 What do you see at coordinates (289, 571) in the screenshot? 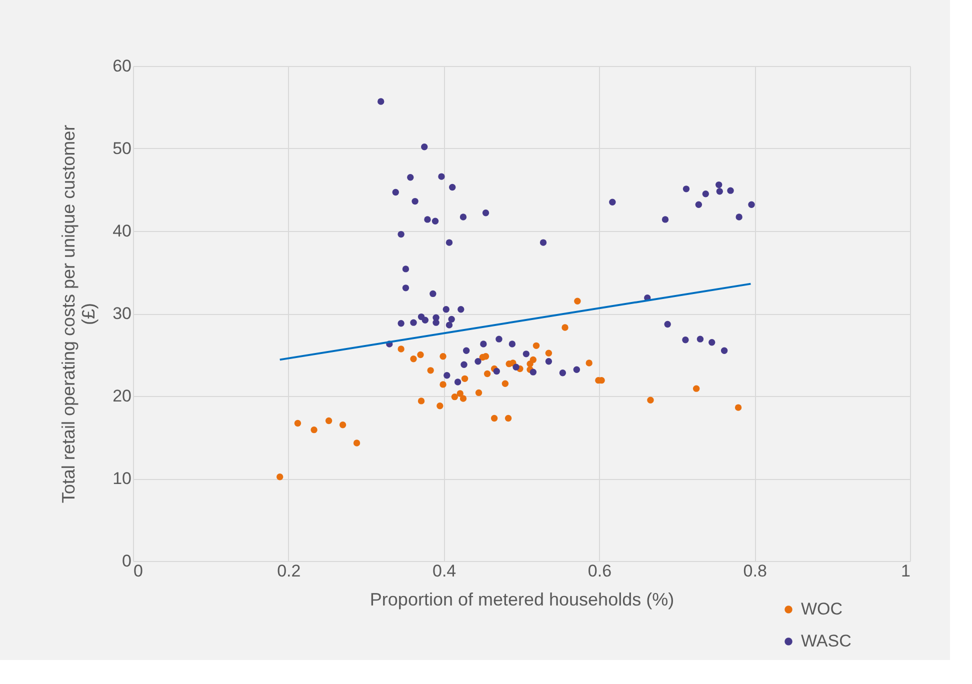
I see `x-tick-label: 0.2` at bounding box center [289, 571].